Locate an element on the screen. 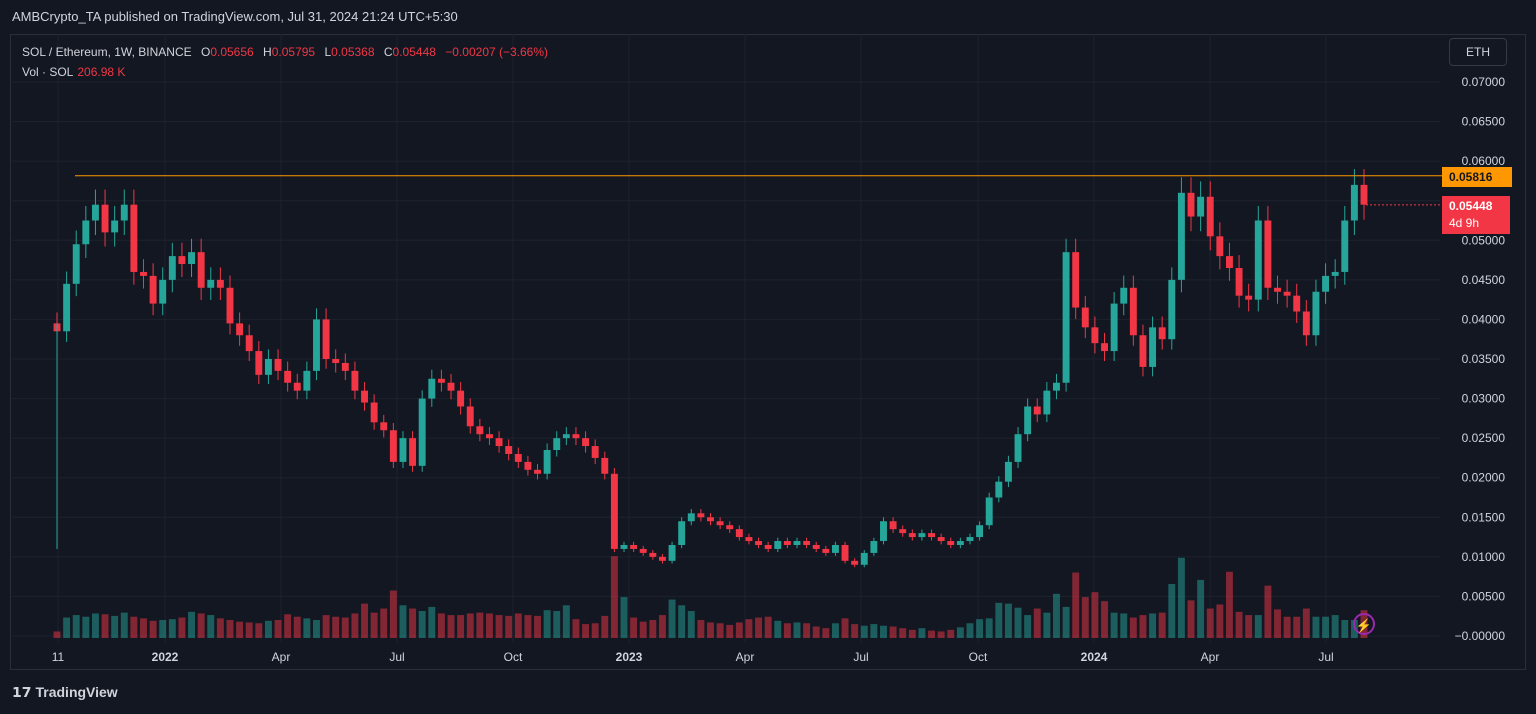 Image resolution: width=1536 pixels, height=714 pixels. last-price-value: 0.05448 is located at coordinates (1471, 206).